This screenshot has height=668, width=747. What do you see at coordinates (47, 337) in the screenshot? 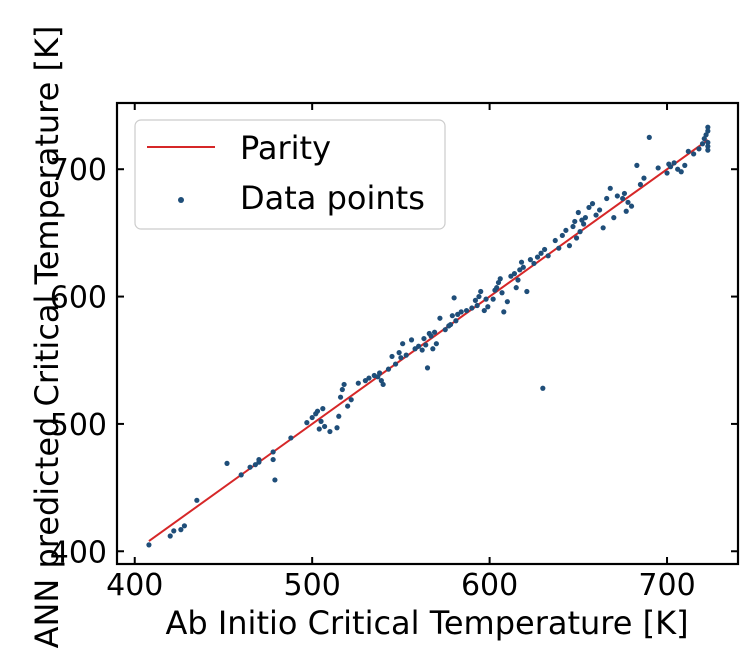
I see `y-axis-label: ANN predicted Critical Temperature [K]` at bounding box center [47, 337].